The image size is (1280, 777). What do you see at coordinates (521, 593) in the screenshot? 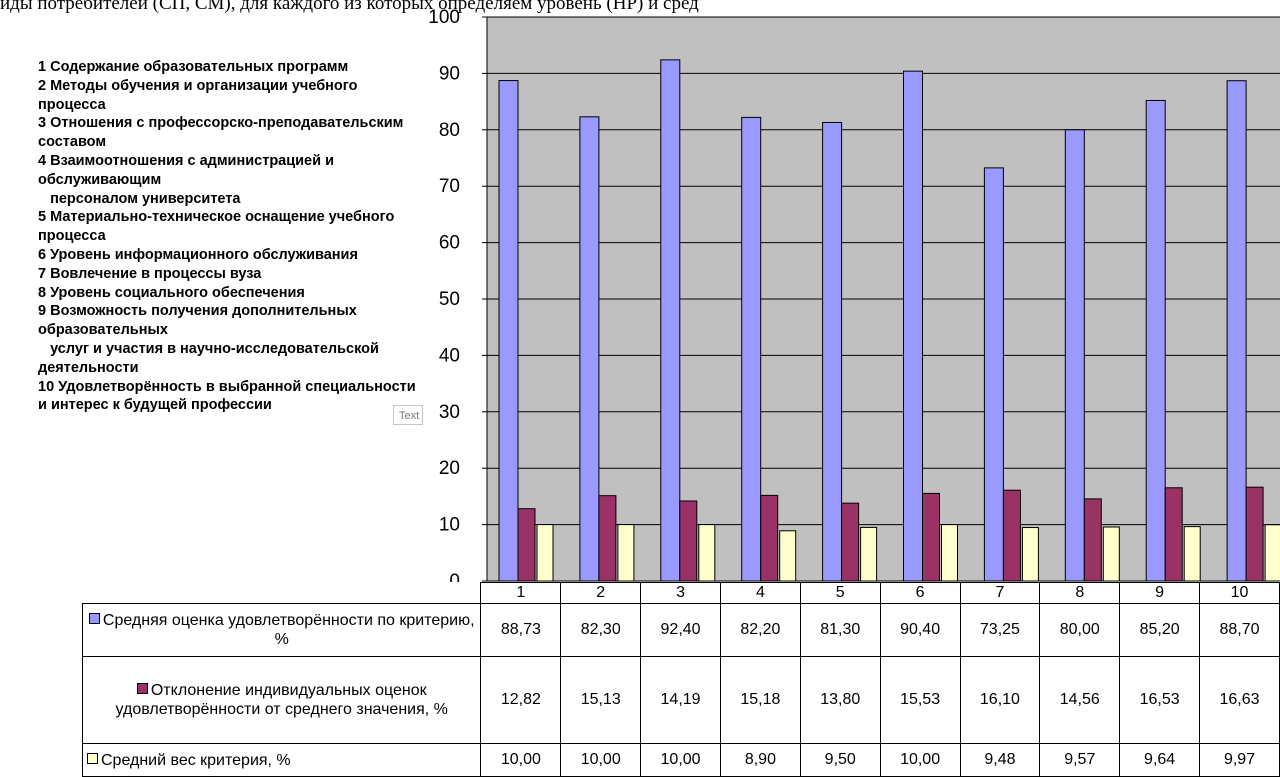
I see `x-tick-label-1: 1` at bounding box center [521, 593].